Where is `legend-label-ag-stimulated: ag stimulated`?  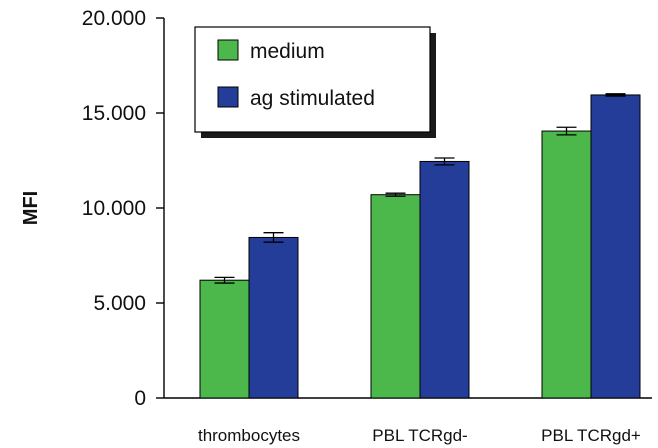 legend-label-ag-stimulated: ag stimulated is located at coordinates (312, 98).